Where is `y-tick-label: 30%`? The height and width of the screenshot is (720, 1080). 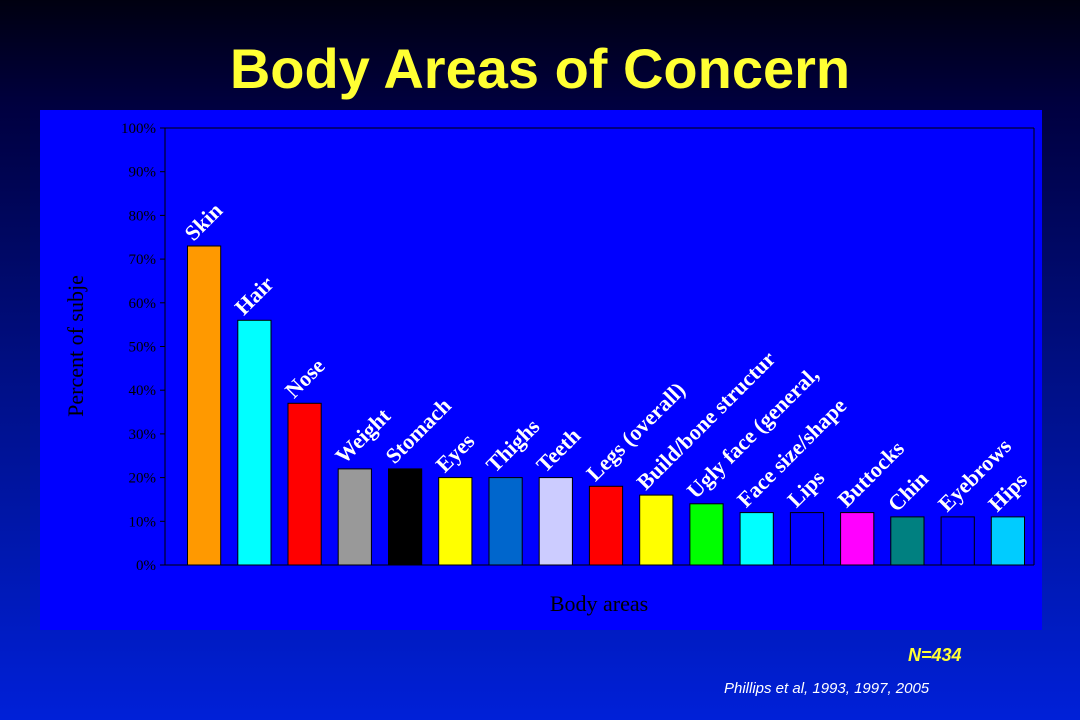 y-tick-label: 30% is located at coordinates (143, 435).